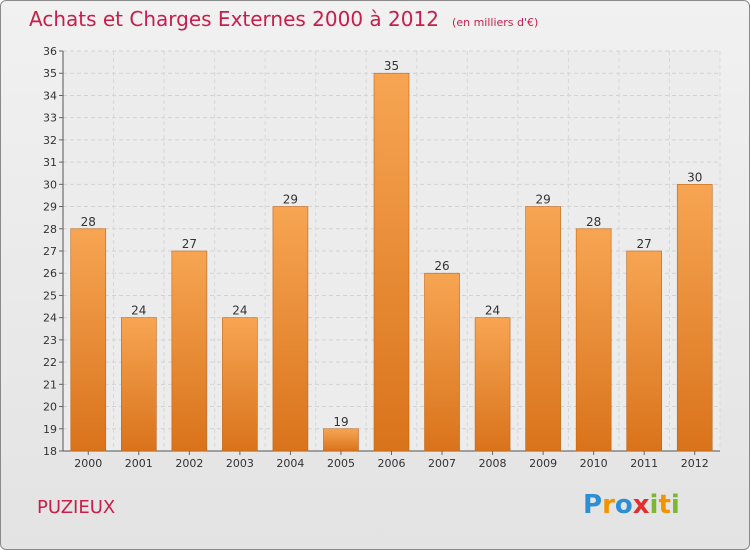 The width and height of the screenshot is (750, 550). I want to click on y-tick-label: 23, so click(50, 340).